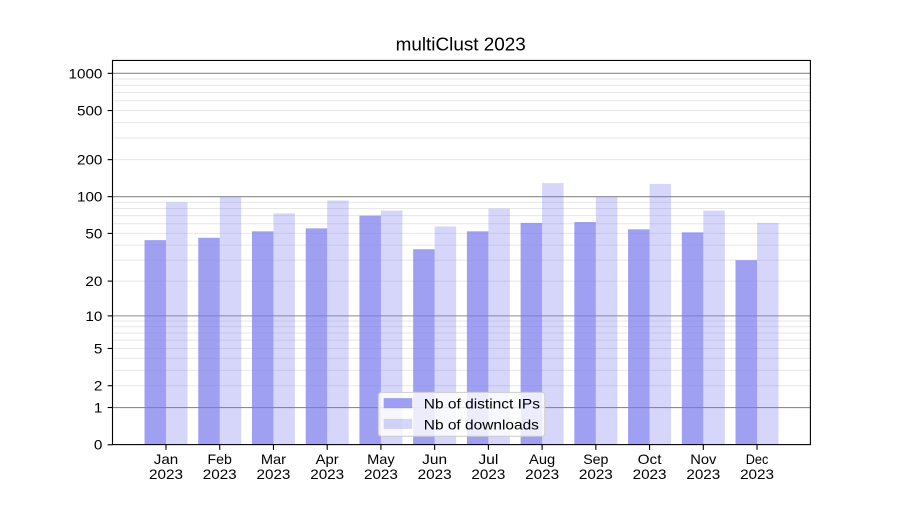 The width and height of the screenshot is (900, 505). What do you see at coordinates (98, 445) in the screenshot?
I see `svg-text: 0` at bounding box center [98, 445].